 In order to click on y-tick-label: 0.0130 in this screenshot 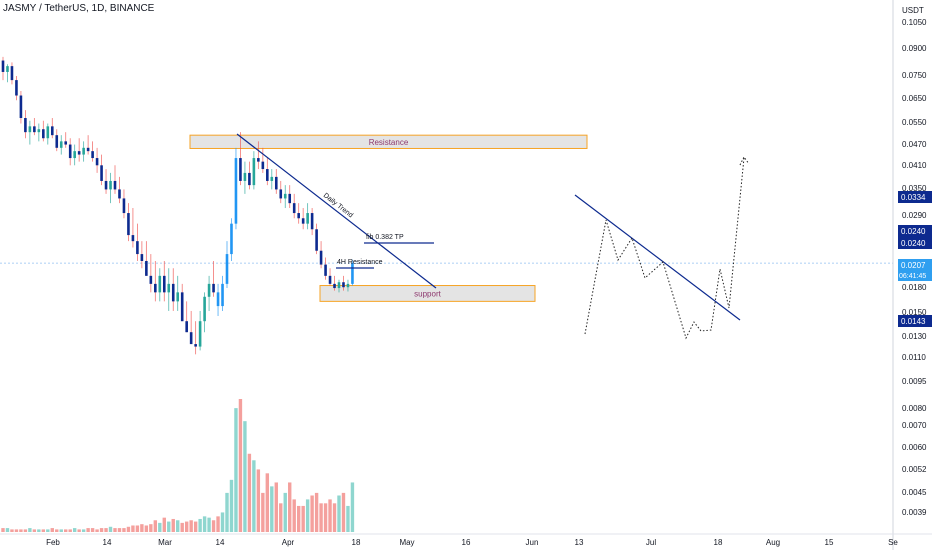, I will do `click(914, 336)`.